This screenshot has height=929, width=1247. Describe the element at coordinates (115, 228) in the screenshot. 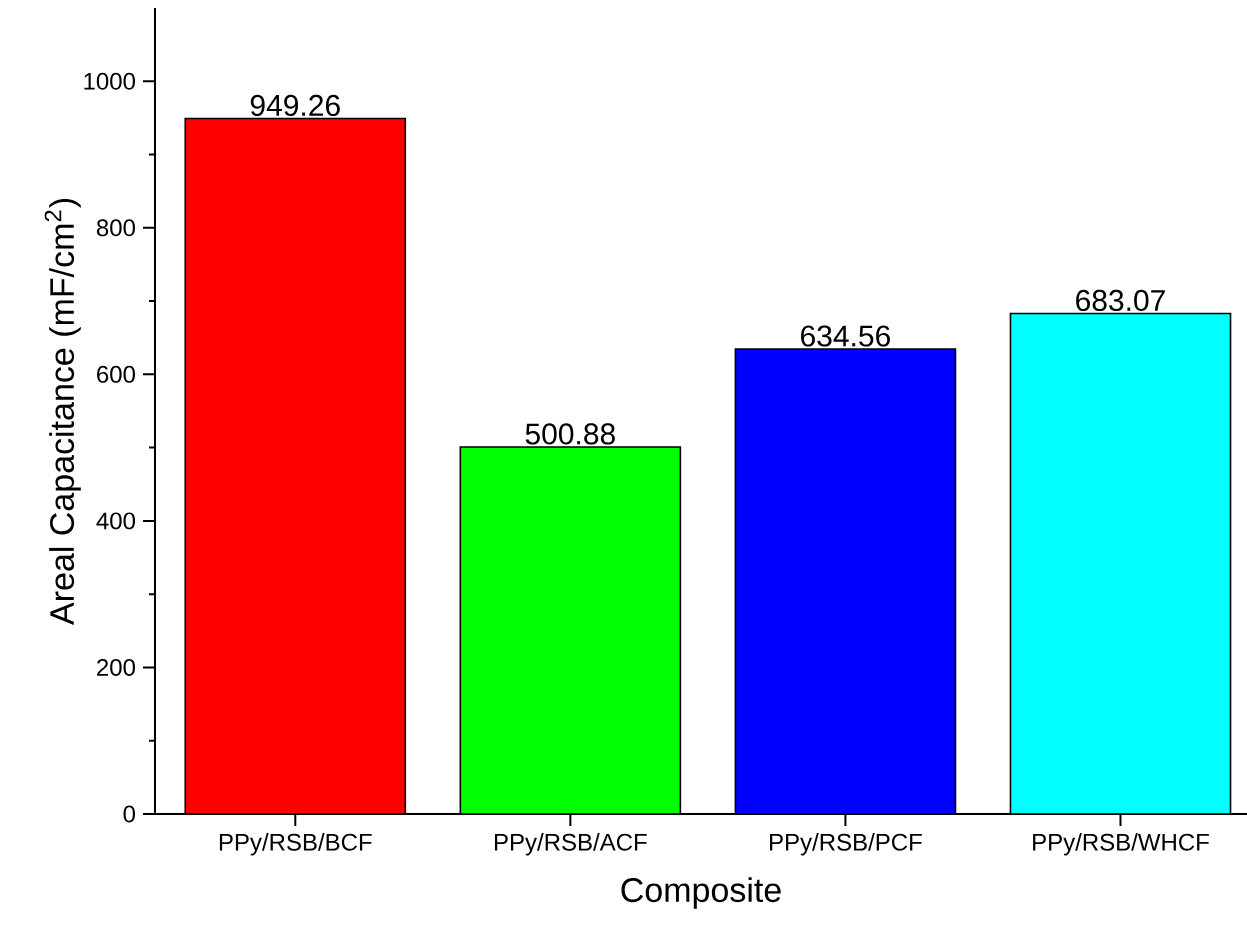

I see `y-tick-label: 800` at that location.